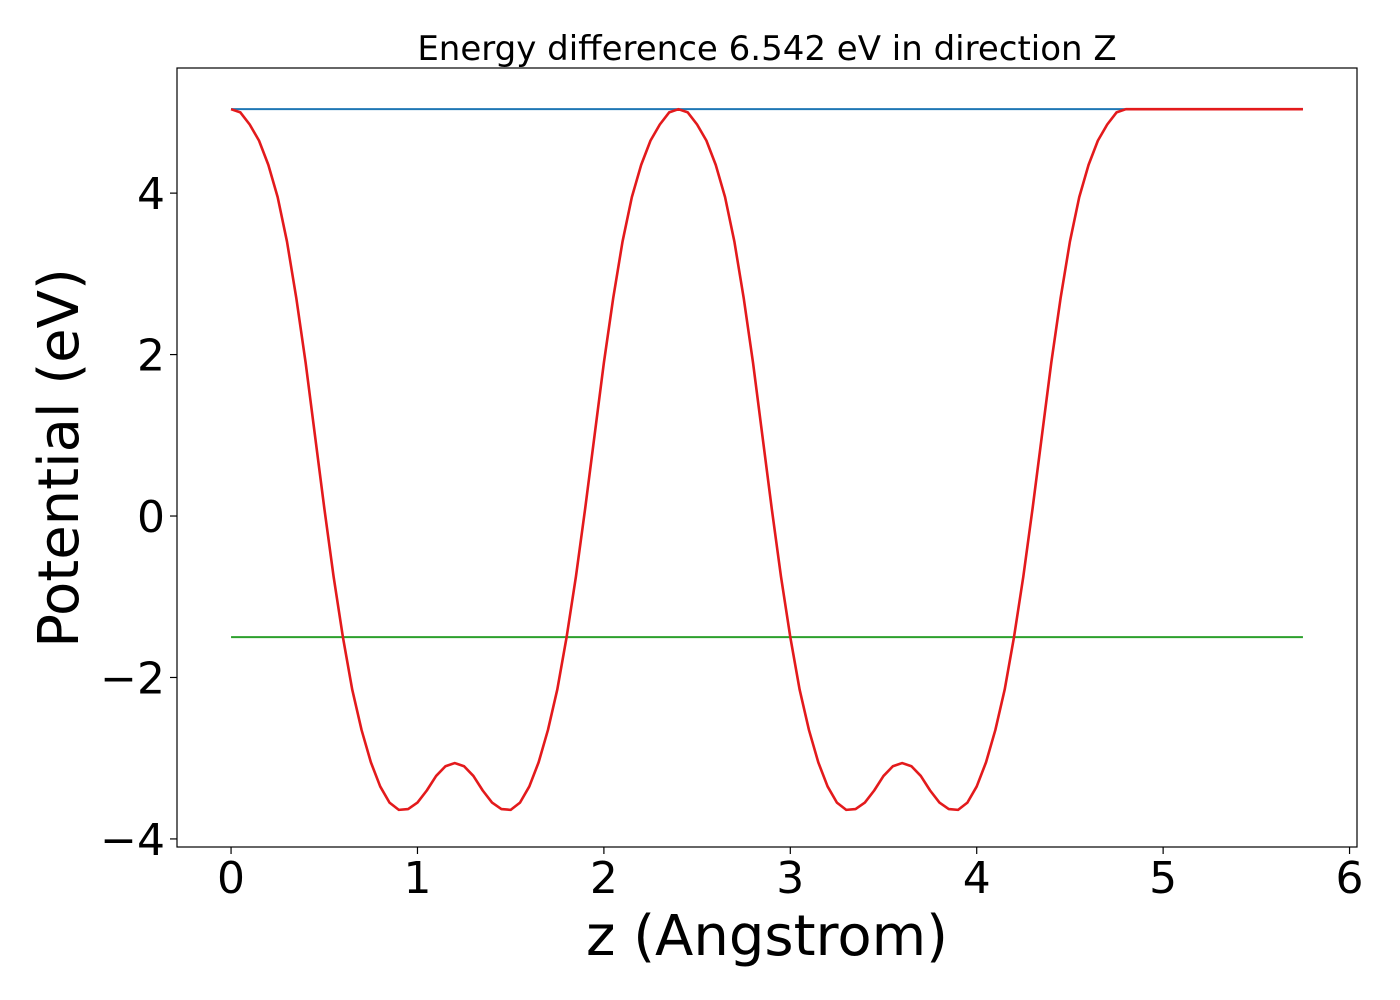  Describe the element at coordinates (59, 458) in the screenshot. I see `y-axis-label: Potential (eV)` at that location.